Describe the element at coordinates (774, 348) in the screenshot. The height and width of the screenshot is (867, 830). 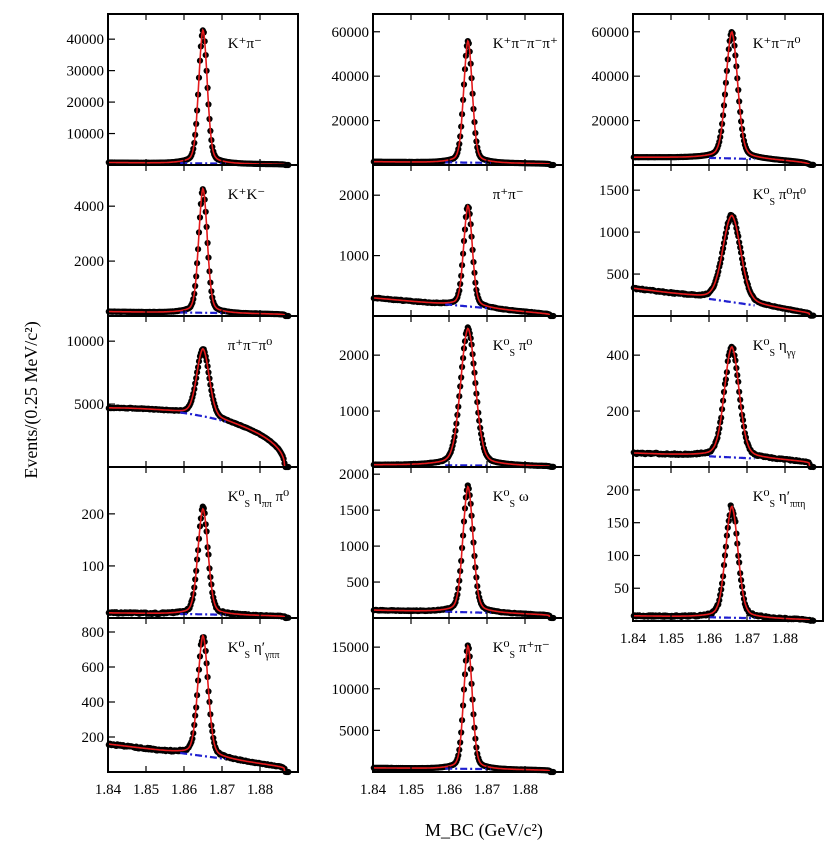
I see `channel-label: K⁰S ηγγ` at that location.